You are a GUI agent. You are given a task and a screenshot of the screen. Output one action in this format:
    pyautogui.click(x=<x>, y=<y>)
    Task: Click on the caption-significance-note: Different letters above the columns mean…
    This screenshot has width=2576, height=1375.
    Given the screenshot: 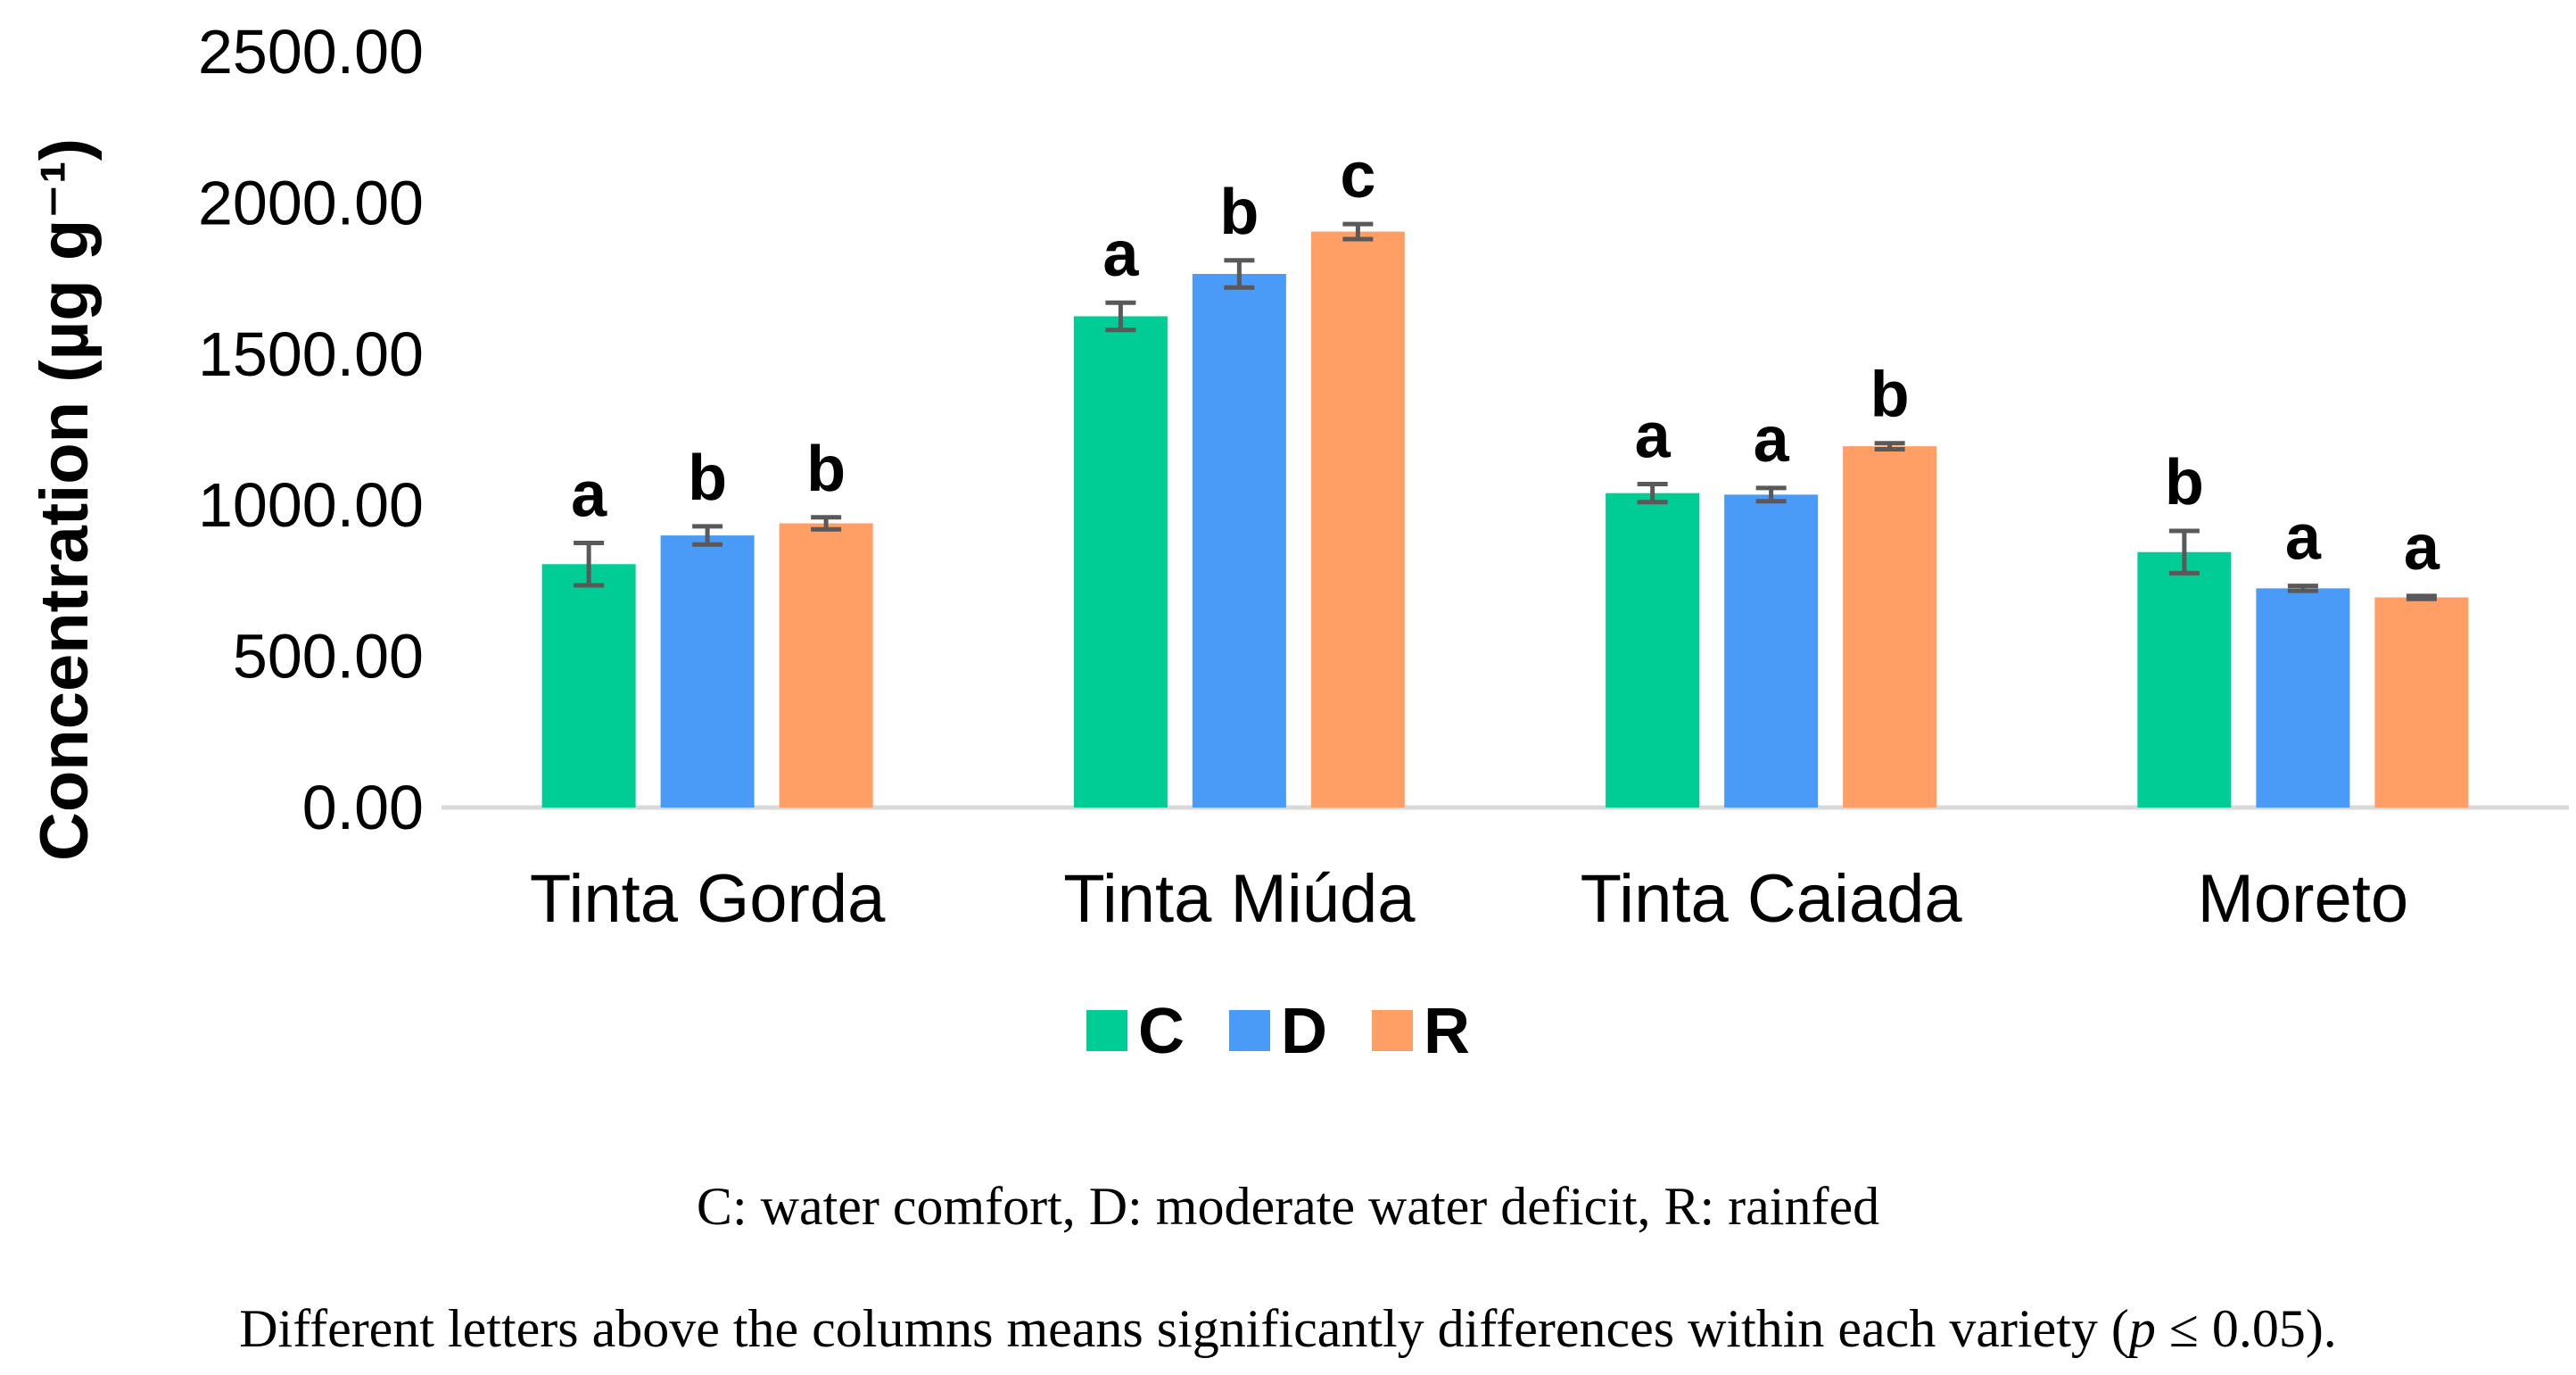 What is the action you would take?
    pyautogui.click(x=1288, y=1328)
    